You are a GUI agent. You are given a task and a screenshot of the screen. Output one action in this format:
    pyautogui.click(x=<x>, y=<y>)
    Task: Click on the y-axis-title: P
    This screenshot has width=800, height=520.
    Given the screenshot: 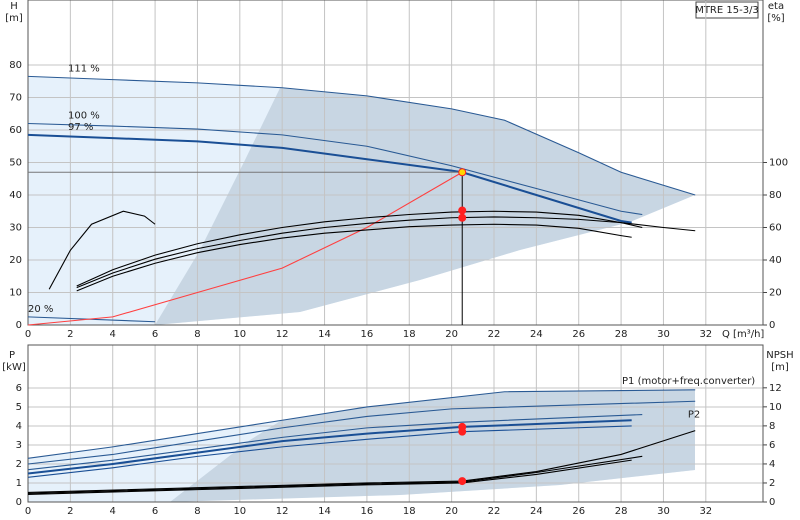 What is the action you would take?
    pyautogui.click(x=12, y=355)
    